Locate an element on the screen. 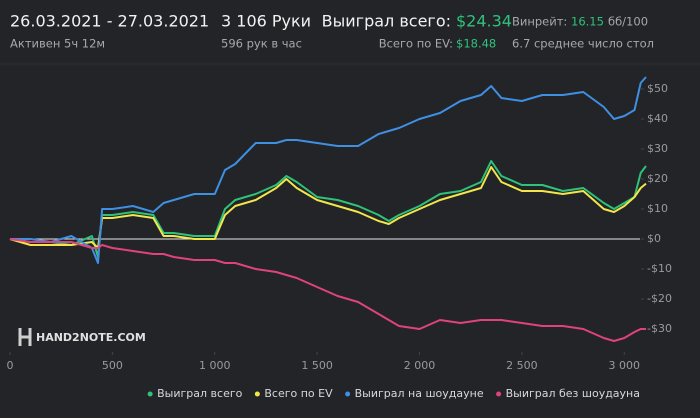 Image resolution: width=700 pixels, height=418 pixels. hands: 3 106 Руки is located at coordinates (266, 21).